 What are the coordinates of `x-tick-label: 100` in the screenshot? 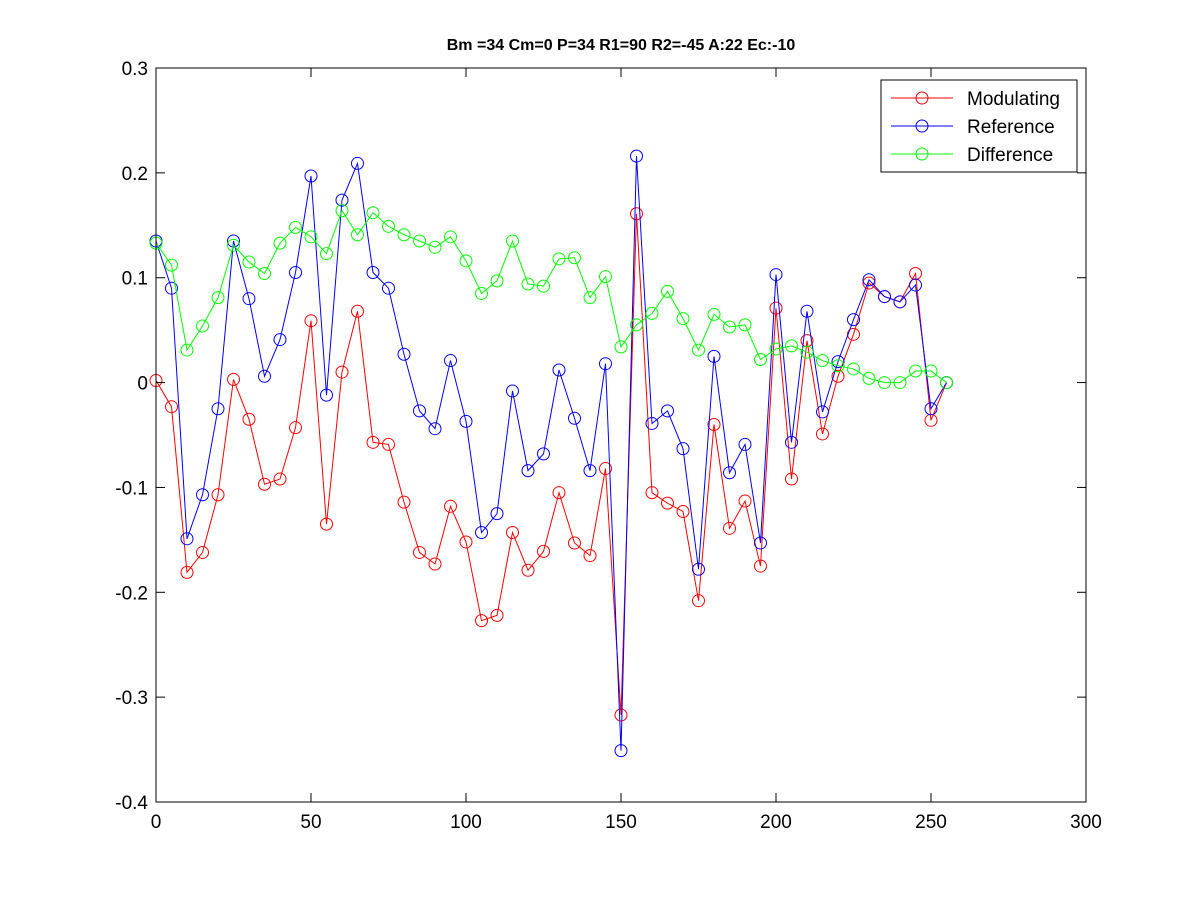 It's located at (466, 822).